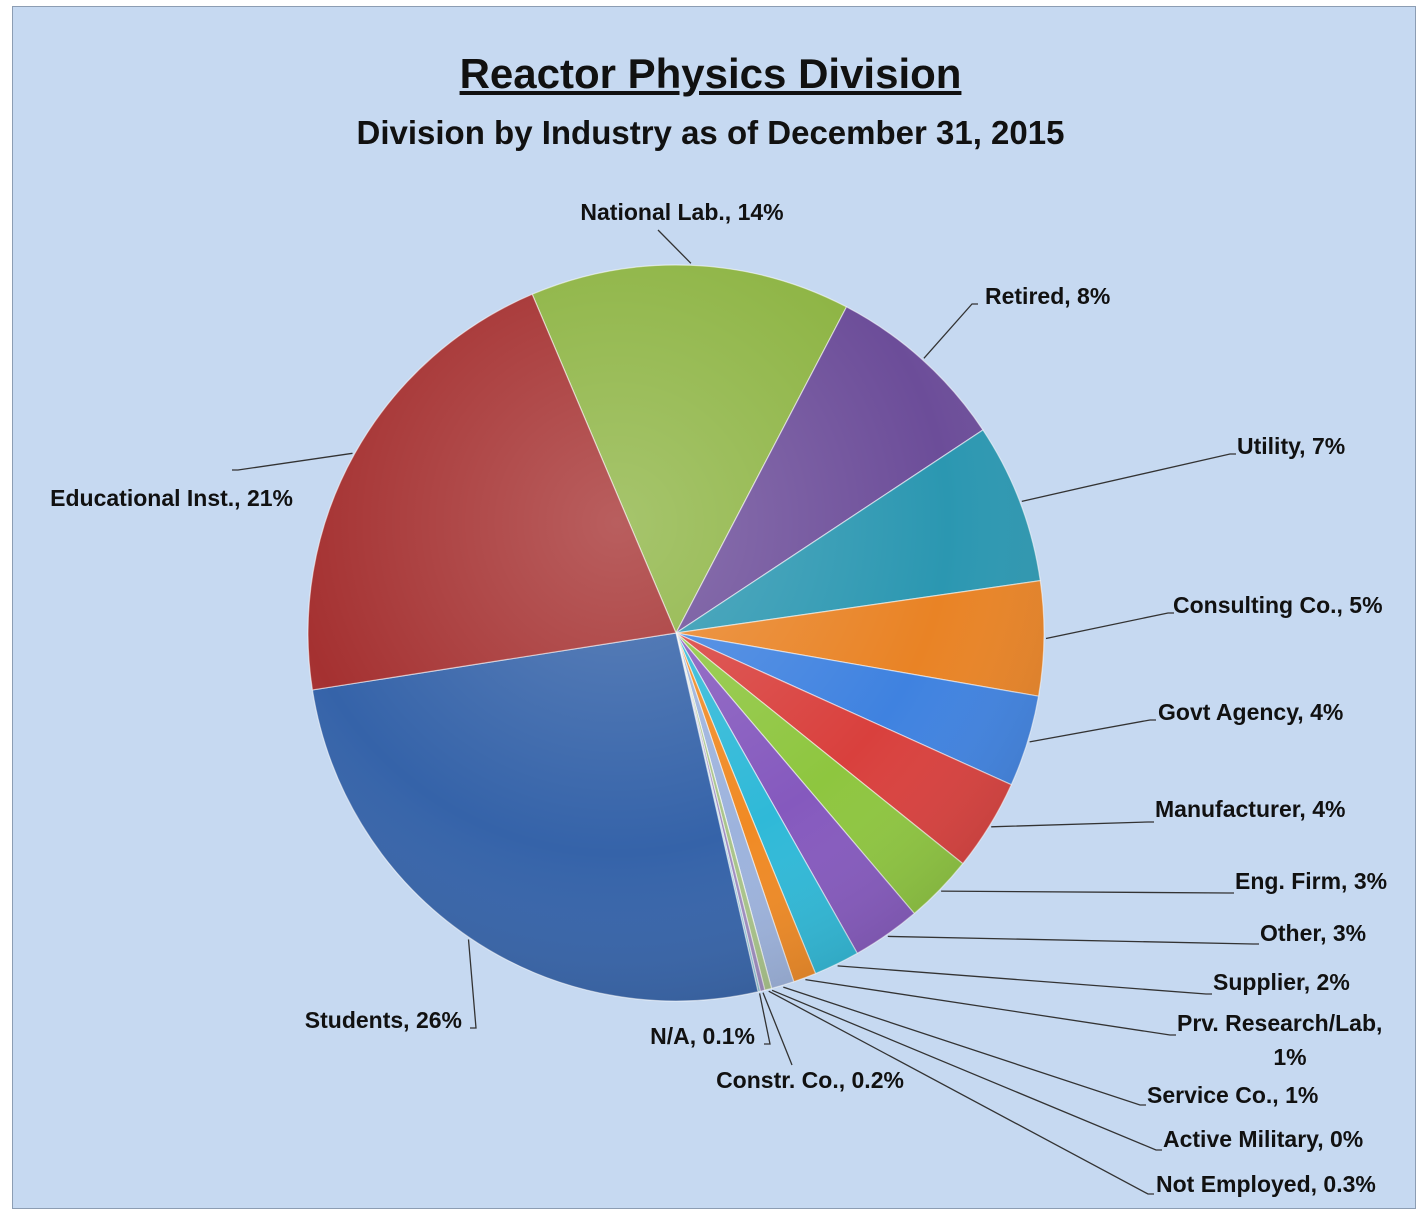 The height and width of the screenshot is (1215, 1421). I want to click on slice-label: Service Co., 1%, so click(1232, 1095).